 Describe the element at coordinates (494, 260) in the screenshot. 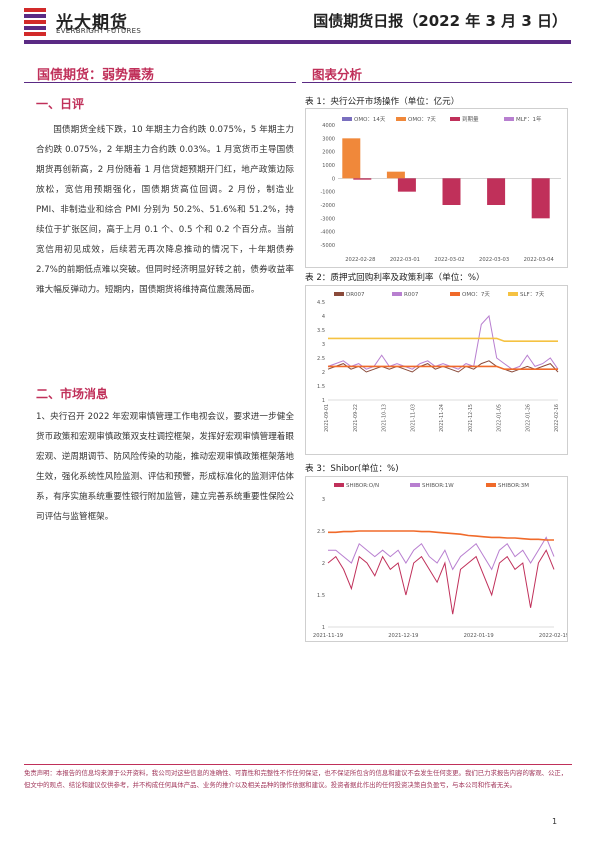

I see `chart1-x-tick: 2022-03-03` at that location.